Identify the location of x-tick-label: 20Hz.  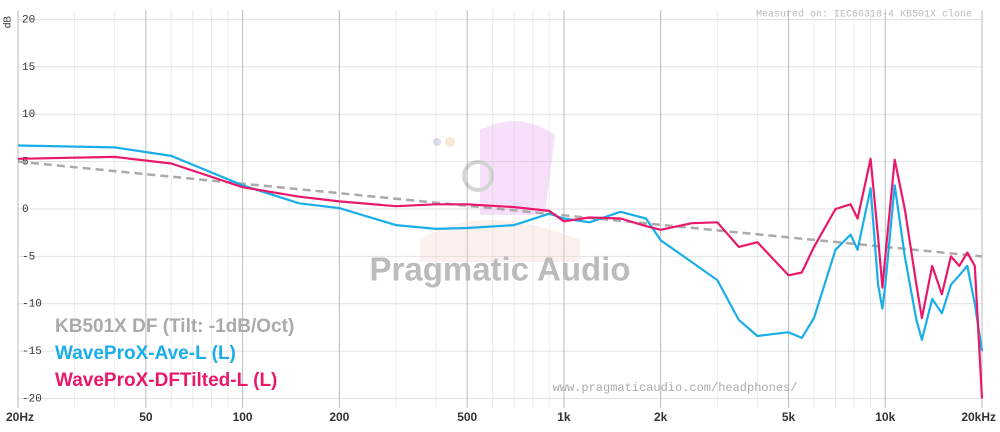
(20, 417).